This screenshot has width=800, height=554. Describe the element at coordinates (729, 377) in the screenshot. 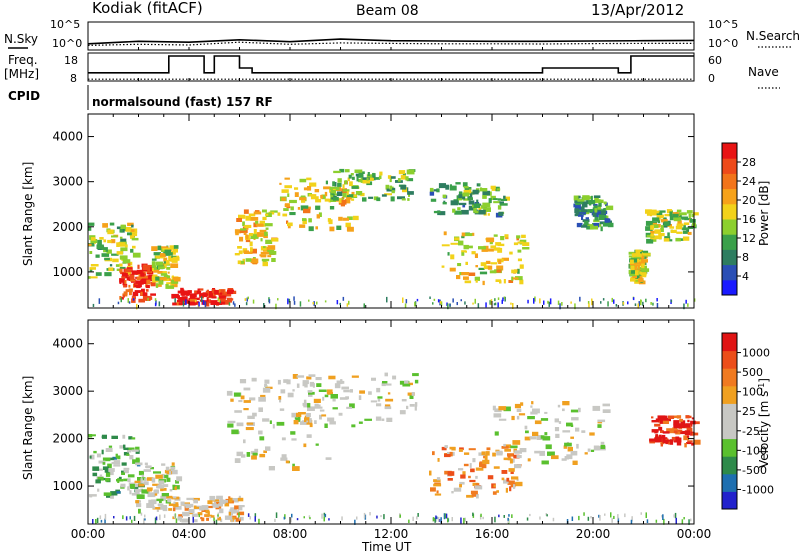

I see `velocity-colorbar-segment` at that location.